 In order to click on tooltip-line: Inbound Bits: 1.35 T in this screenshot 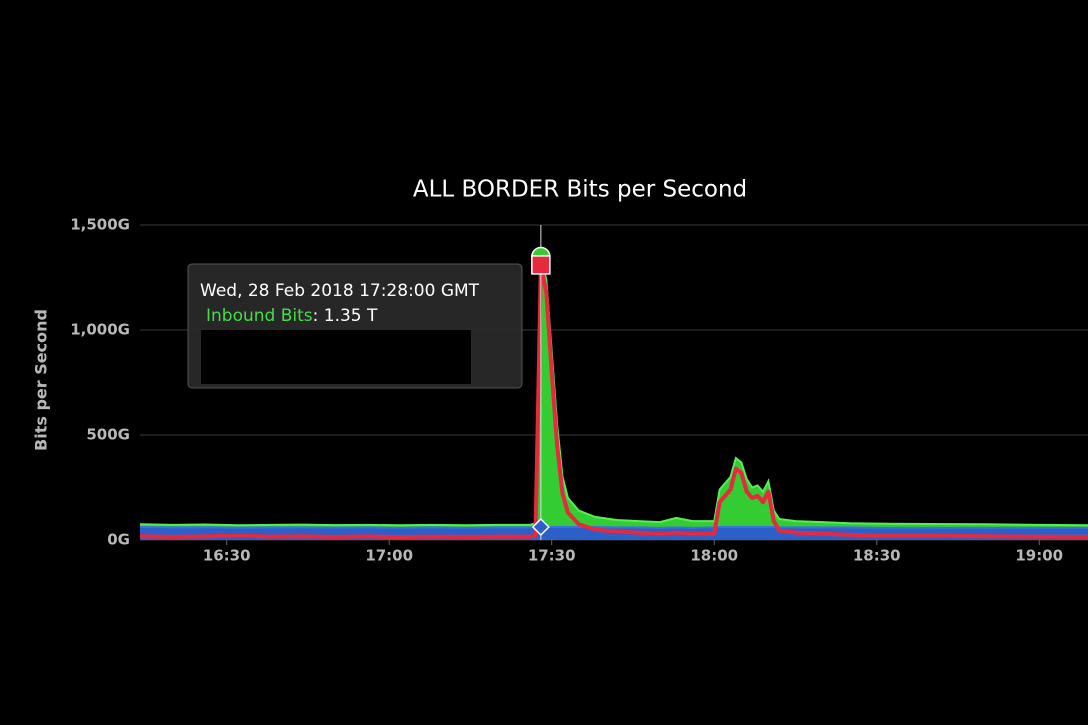, I will do `click(292, 316)`.